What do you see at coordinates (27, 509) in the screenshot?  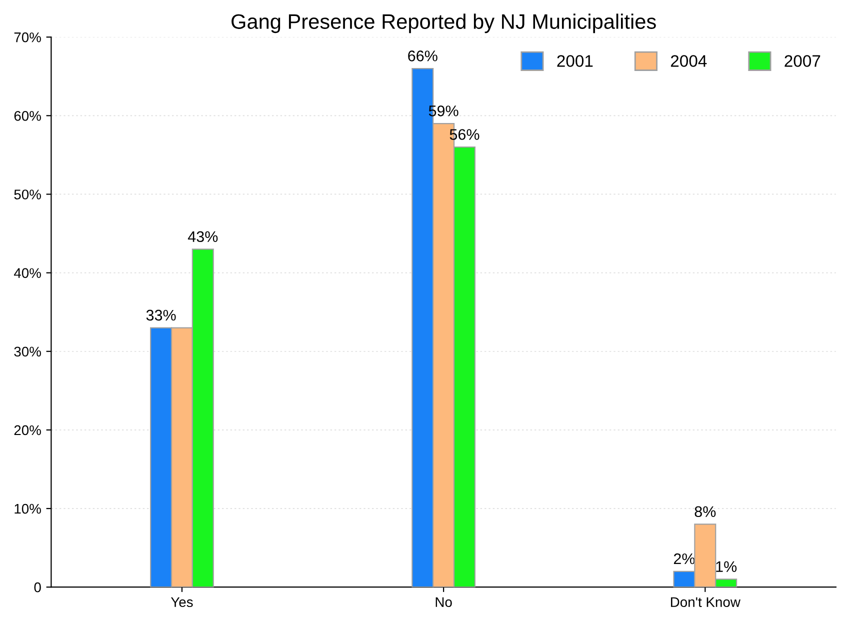 I see `y-tick-label: 10%` at bounding box center [27, 509].